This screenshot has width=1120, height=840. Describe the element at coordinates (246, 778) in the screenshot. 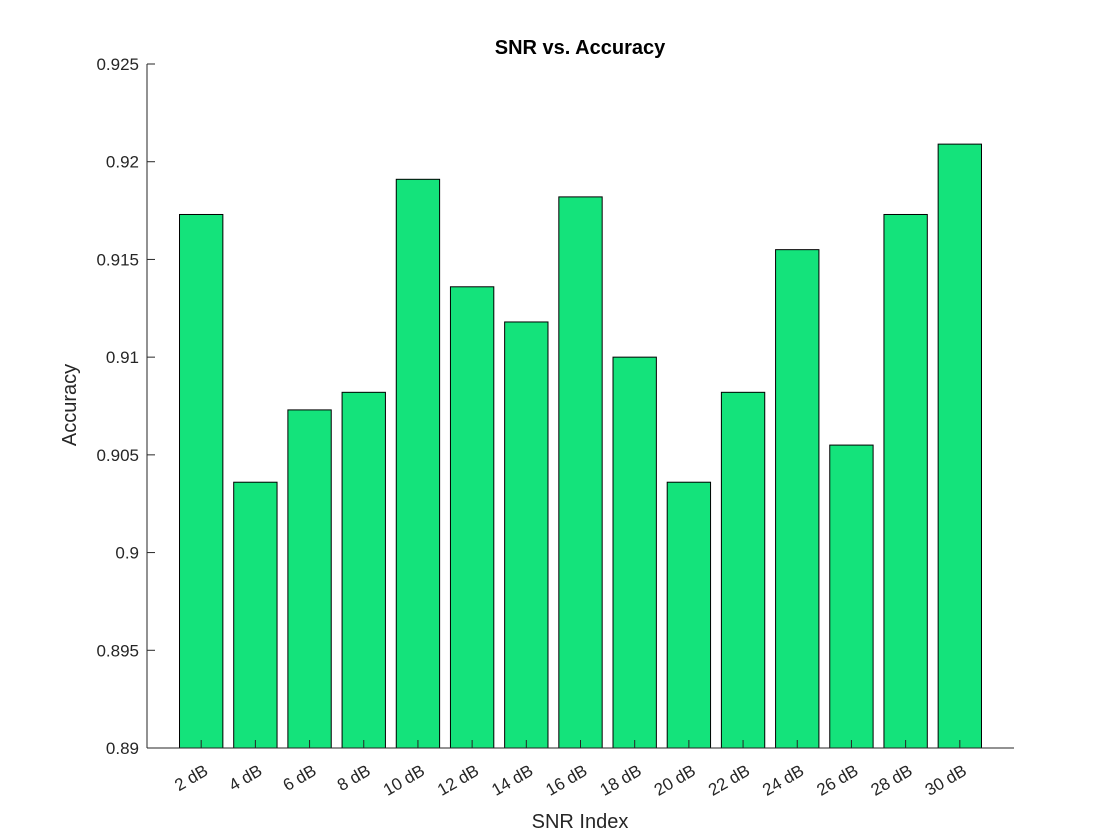

I see `x-tick-label: 4 dB` at that location.